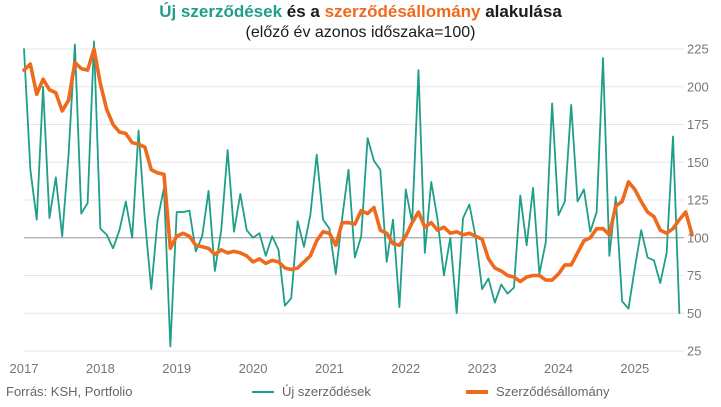  What do you see at coordinates (698, 86) in the screenshot?
I see `y-tick-label-200: 200` at bounding box center [698, 86].